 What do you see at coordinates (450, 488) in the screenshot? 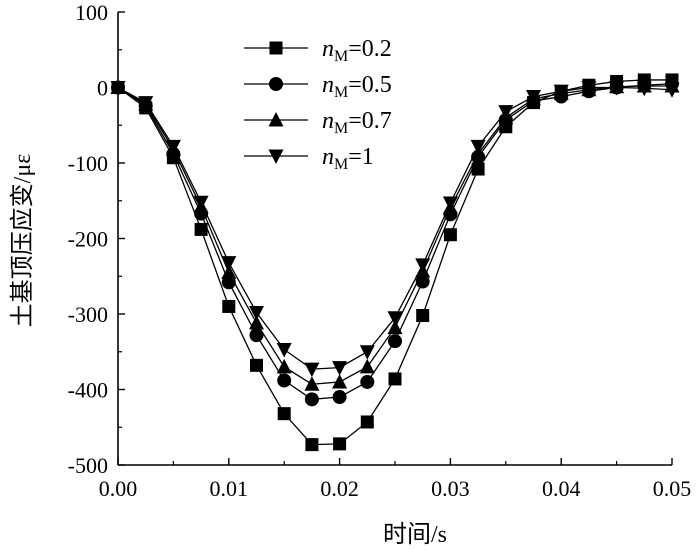
I see `x-tick-label: 0.03` at bounding box center [450, 488].